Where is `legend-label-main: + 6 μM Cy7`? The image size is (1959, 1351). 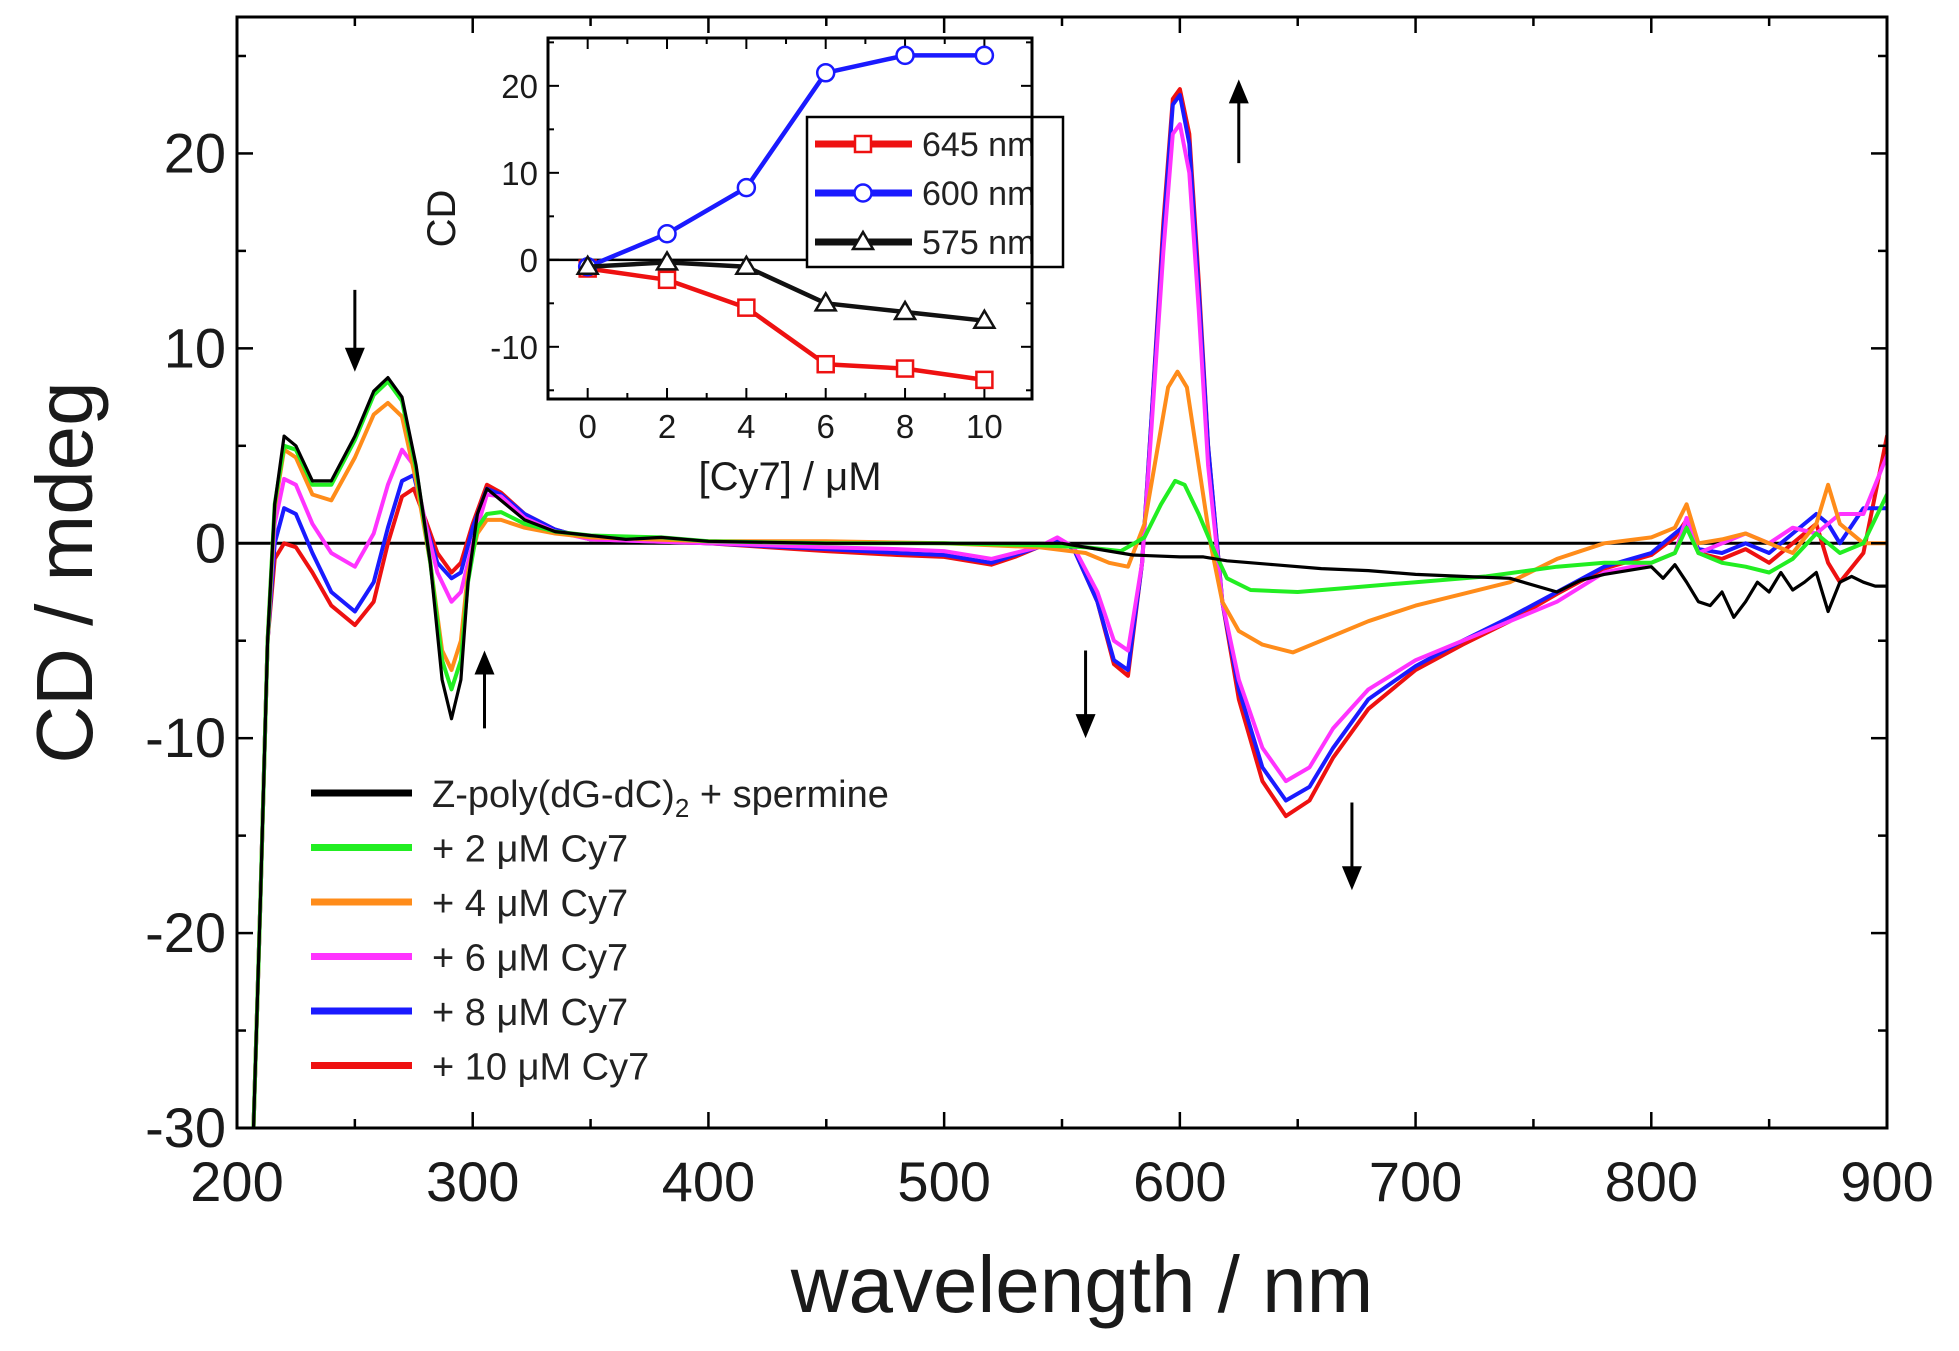
legend-label-main: + 6 μM Cy7 is located at coordinates (530, 959).